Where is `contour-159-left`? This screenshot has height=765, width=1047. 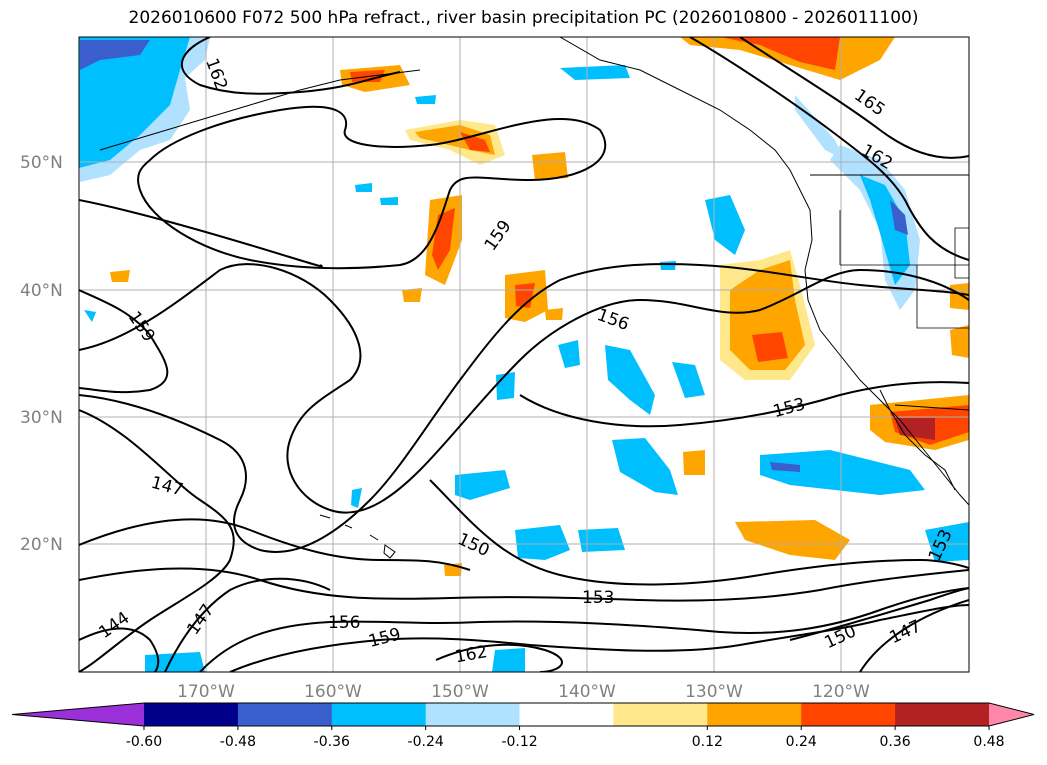 contour-159-left is located at coordinates (124, 341).